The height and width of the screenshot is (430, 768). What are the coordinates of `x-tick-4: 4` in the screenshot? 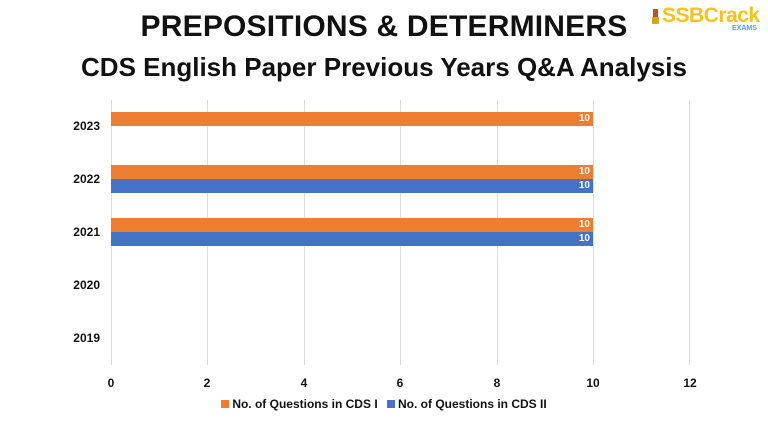 It's located at (304, 383).